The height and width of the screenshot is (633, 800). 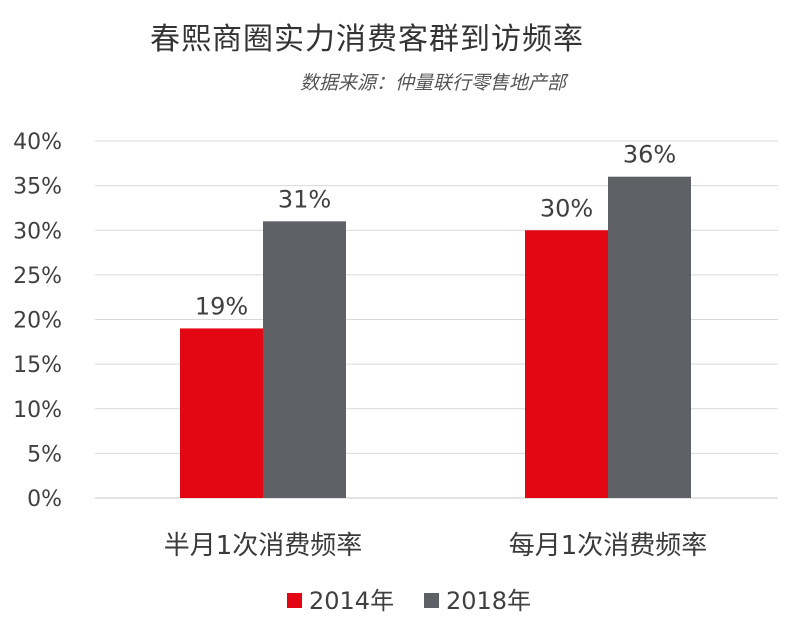 I want to click on x-category-label: 半月1次消费频率, so click(x=263, y=546).